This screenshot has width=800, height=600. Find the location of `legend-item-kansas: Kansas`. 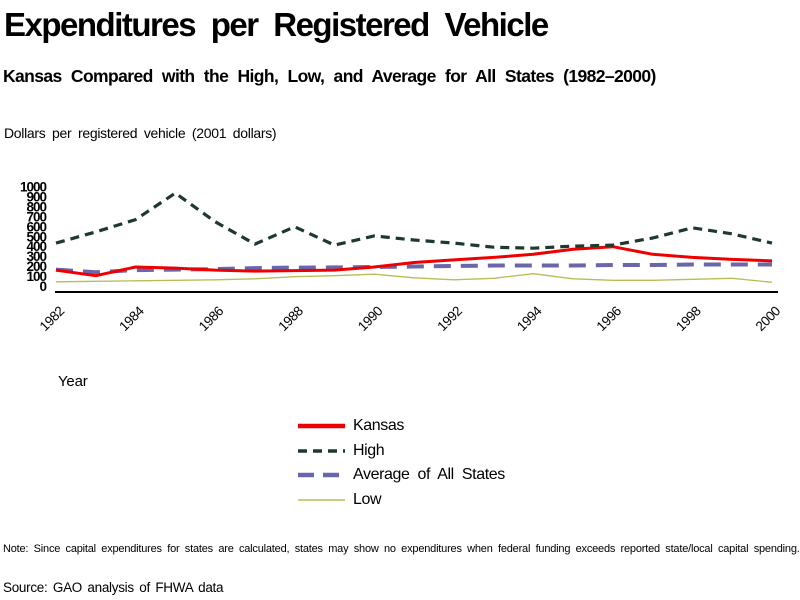

legend-item-kansas: Kansas is located at coordinates (401, 426).